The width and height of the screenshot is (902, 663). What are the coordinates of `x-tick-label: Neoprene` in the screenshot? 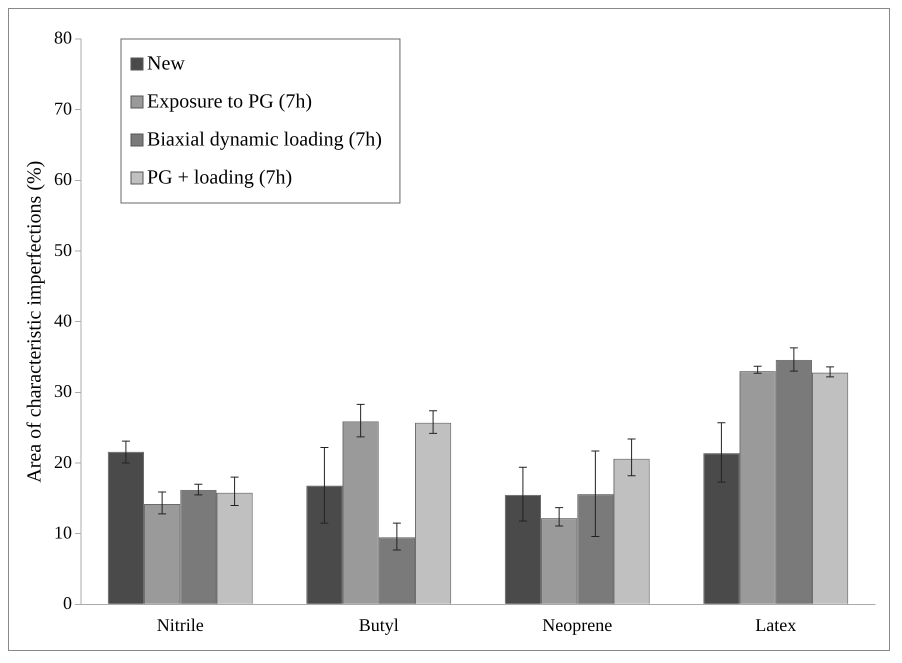 It's located at (577, 624).